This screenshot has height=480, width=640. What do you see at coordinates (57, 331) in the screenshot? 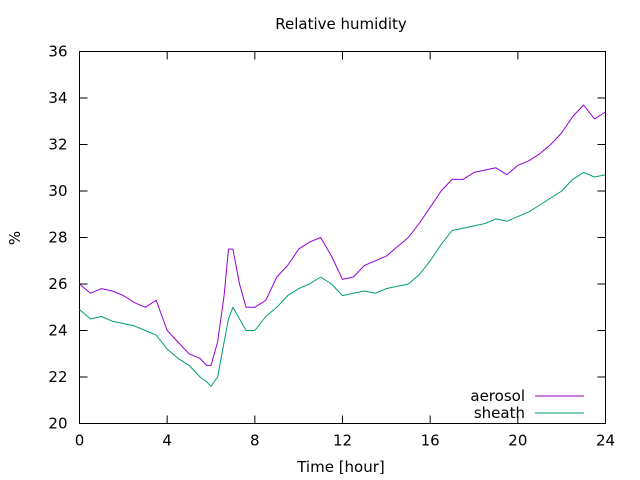
I see `y-tick-label: 24` at bounding box center [57, 331].